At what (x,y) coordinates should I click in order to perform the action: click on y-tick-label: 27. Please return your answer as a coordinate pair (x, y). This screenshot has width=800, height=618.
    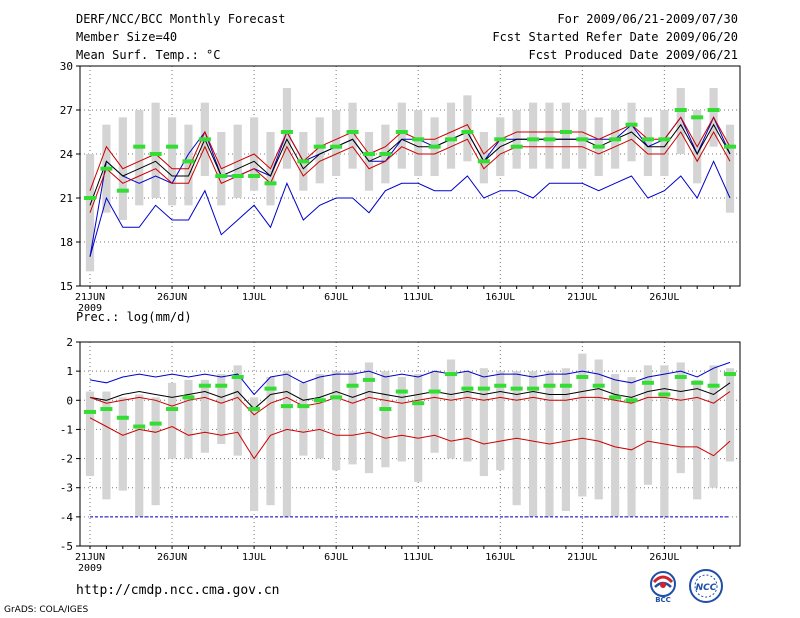
    Looking at the image, I should click on (66, 110).